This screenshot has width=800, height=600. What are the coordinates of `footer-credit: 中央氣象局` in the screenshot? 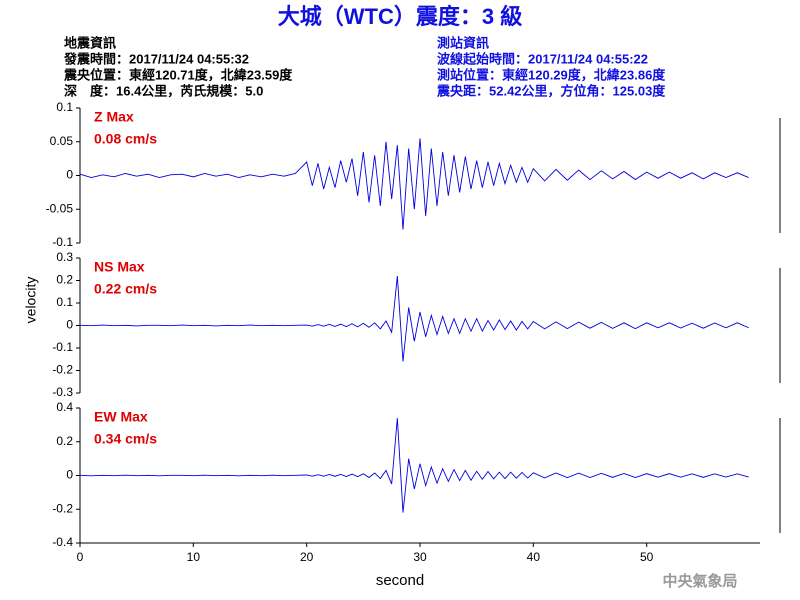 It's located at (699, 581).